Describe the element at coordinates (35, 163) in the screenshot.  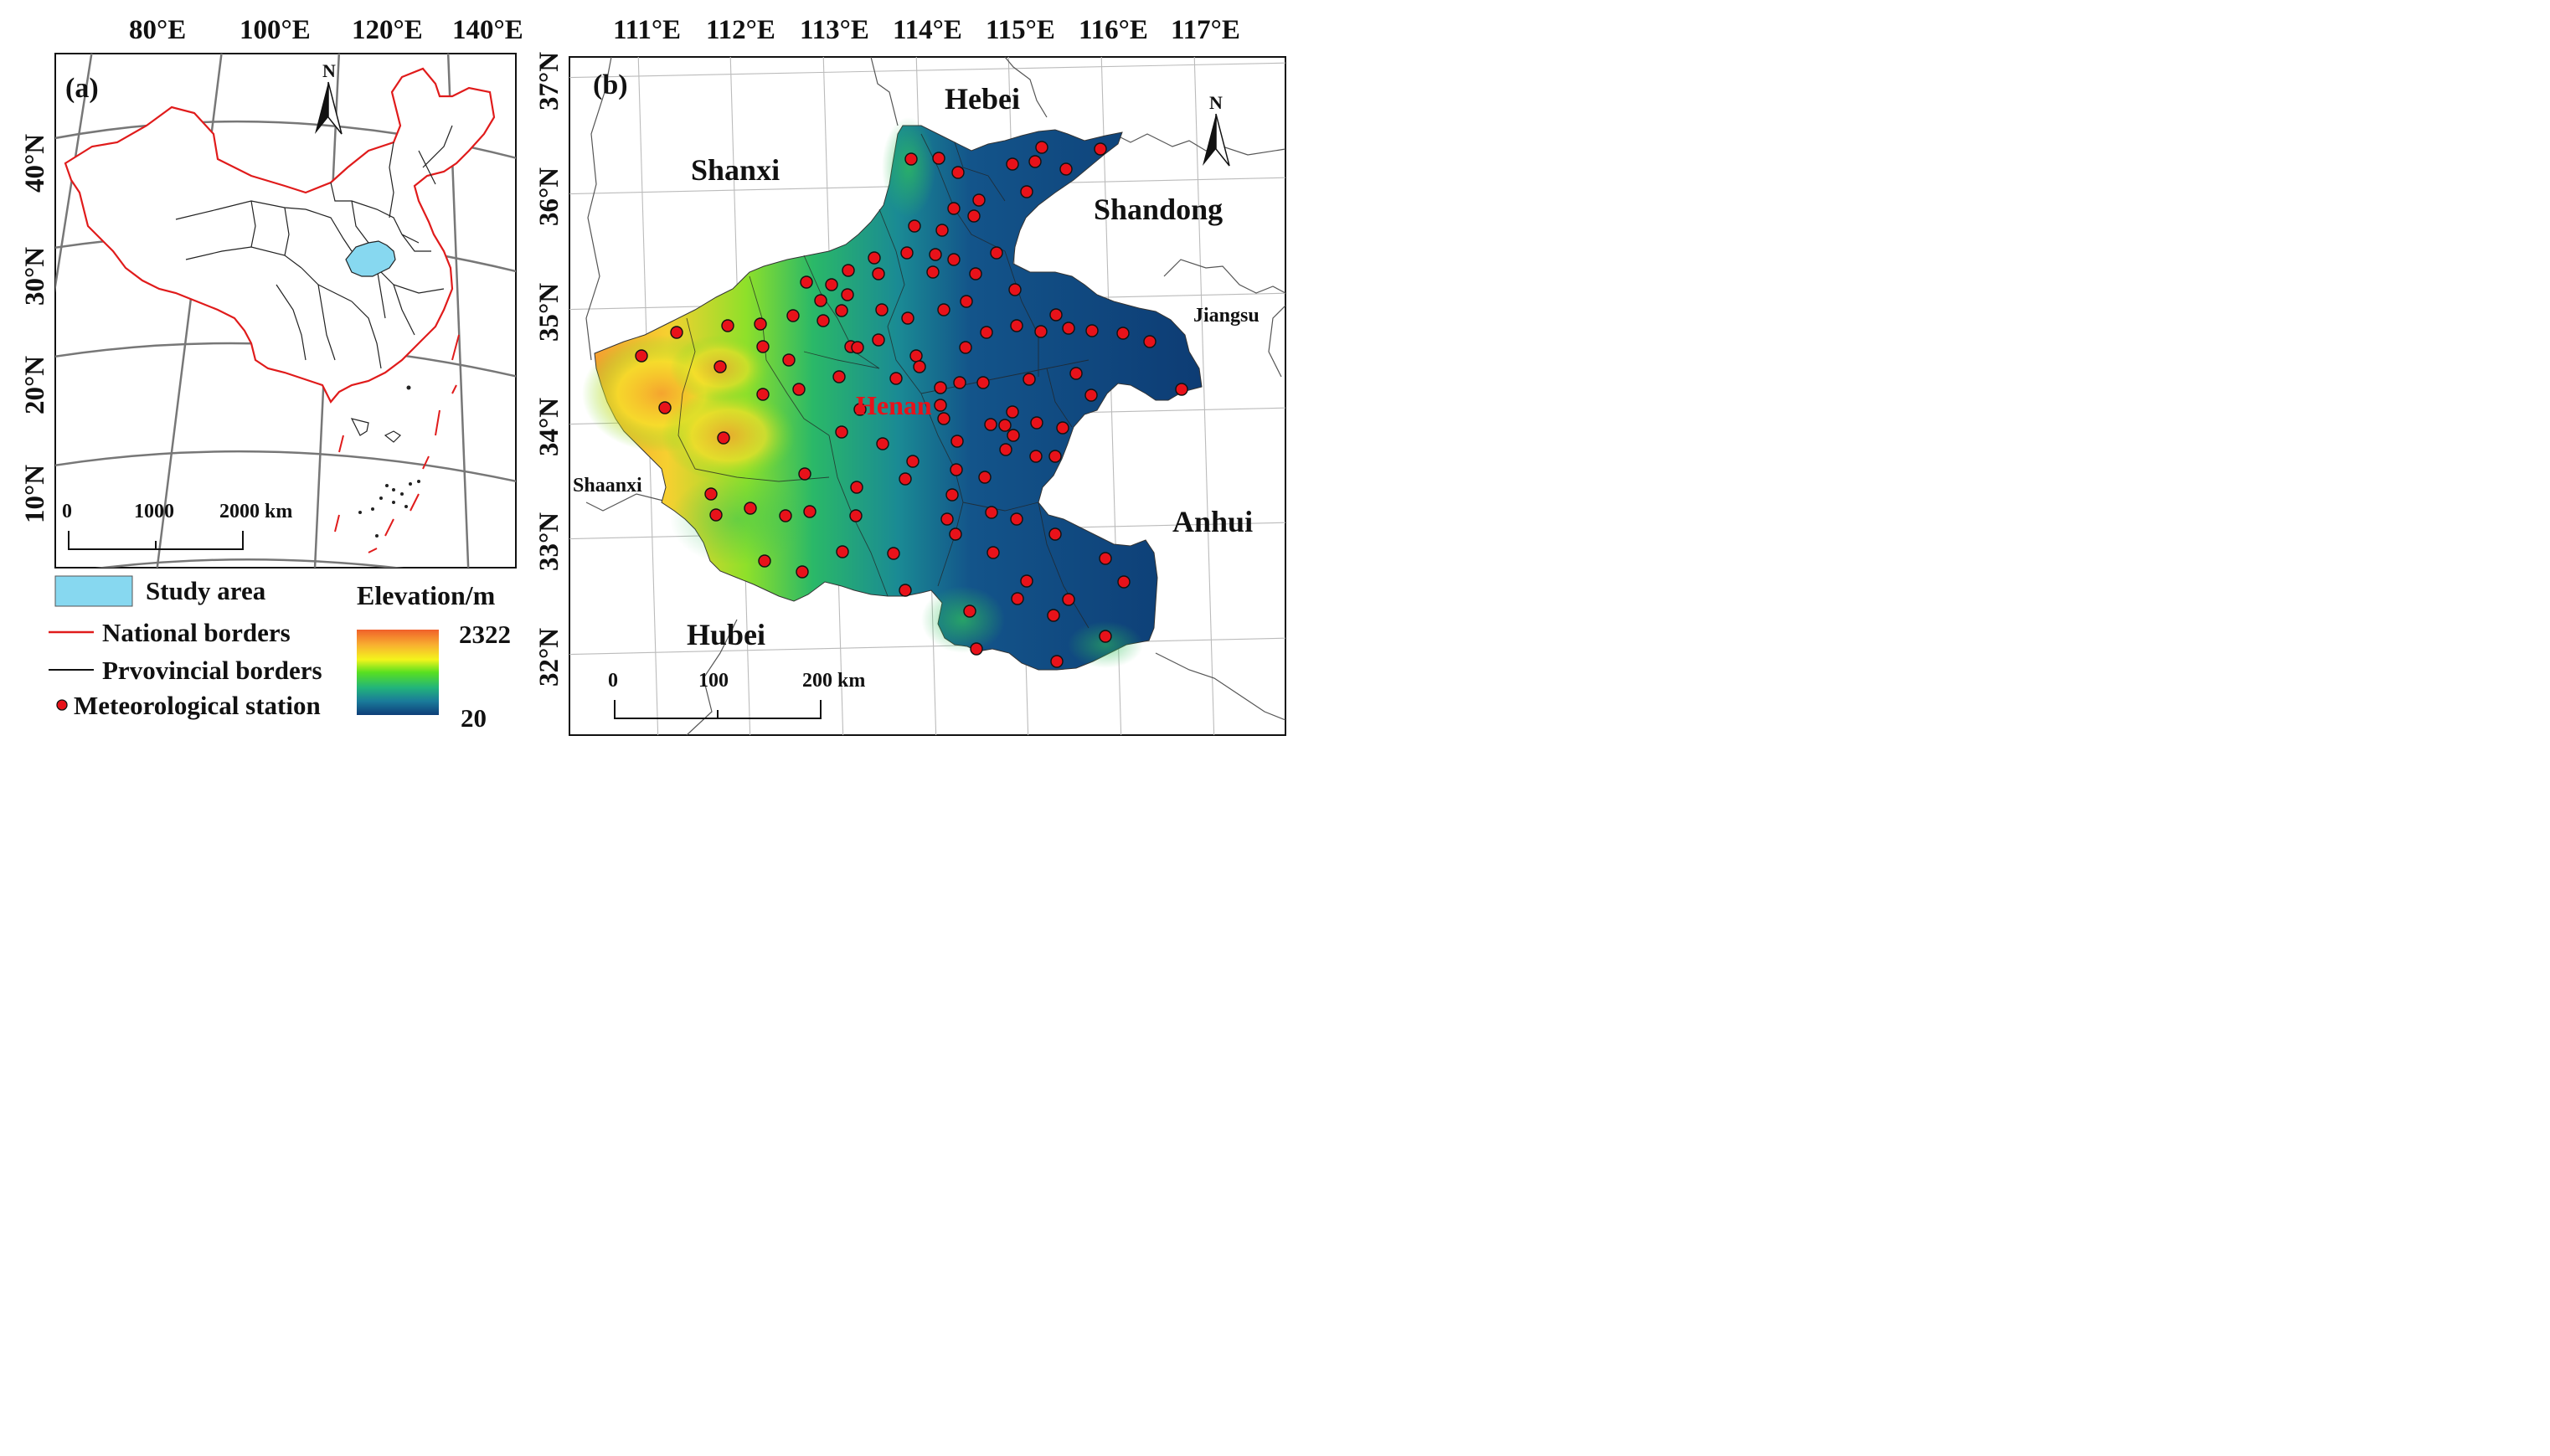
I see `lat-40n: 40°N` at that location.